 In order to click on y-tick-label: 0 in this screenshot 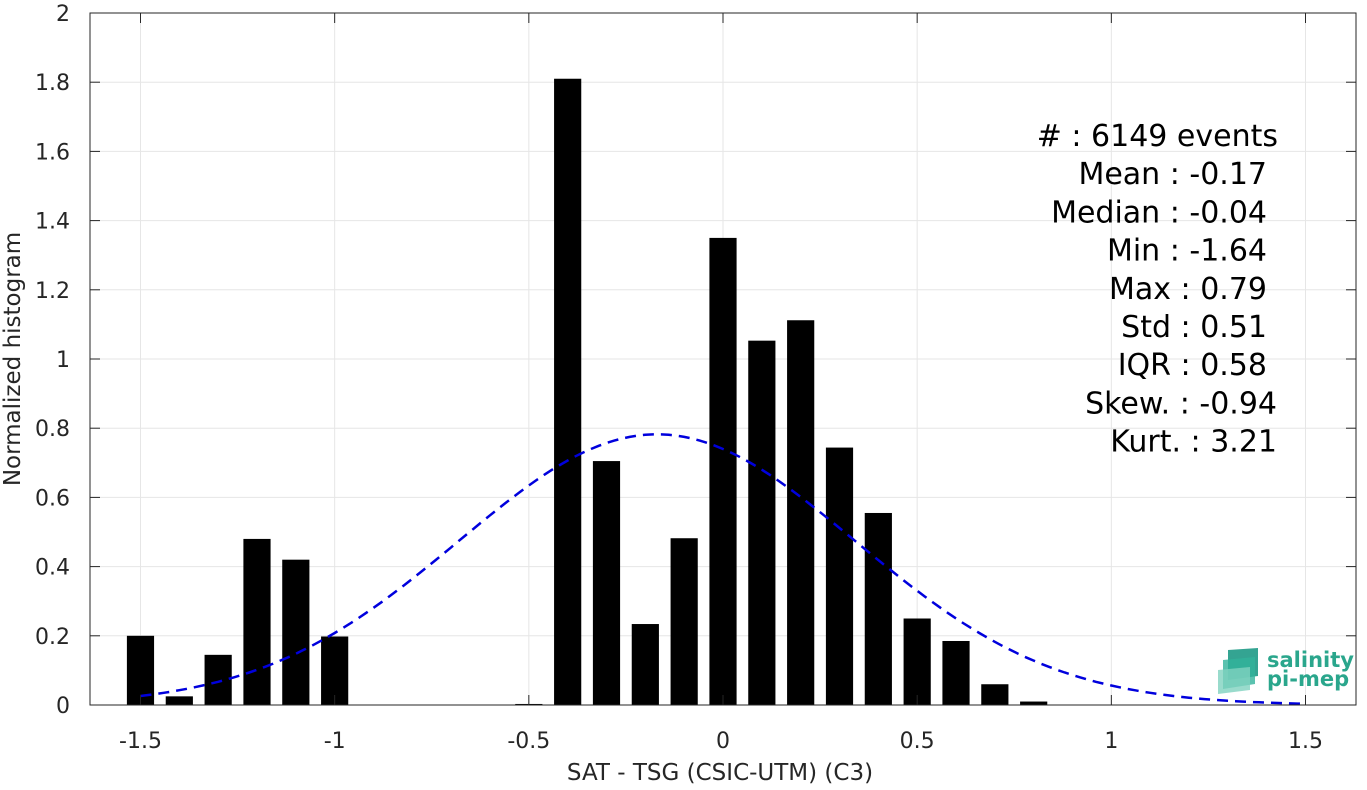, I will do `click(63, 706)`.